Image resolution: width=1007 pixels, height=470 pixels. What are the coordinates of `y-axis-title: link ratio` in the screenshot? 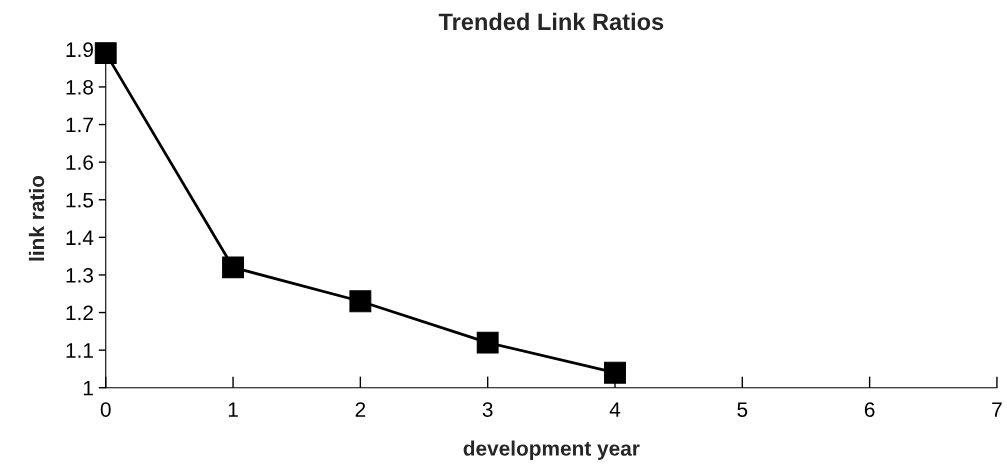 It's located at (36, 218).